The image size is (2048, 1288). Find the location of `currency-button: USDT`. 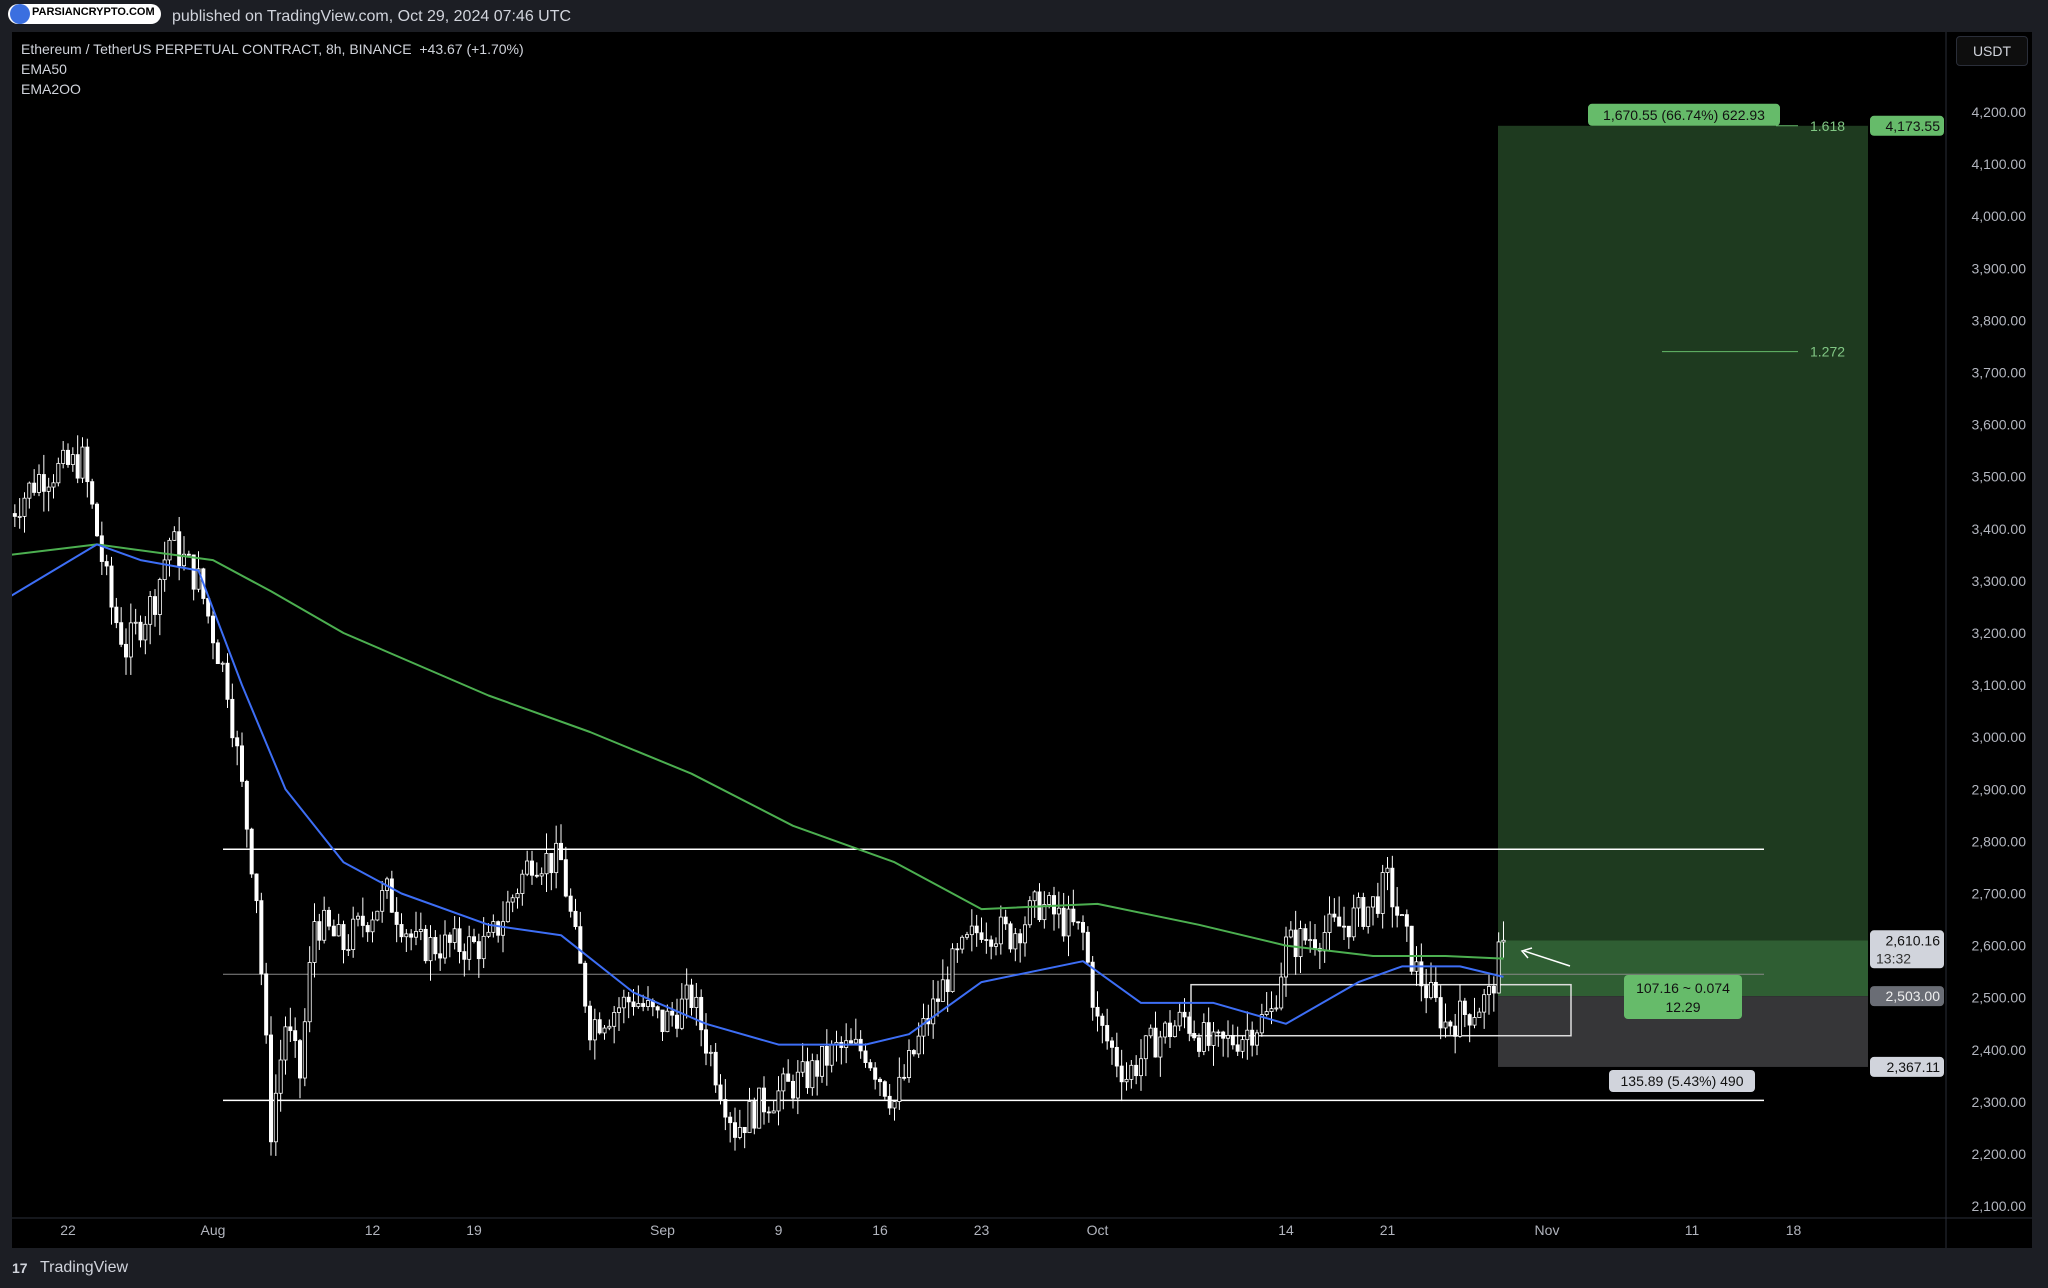

currency-button: USDT is located at coordinates (1992, 51).